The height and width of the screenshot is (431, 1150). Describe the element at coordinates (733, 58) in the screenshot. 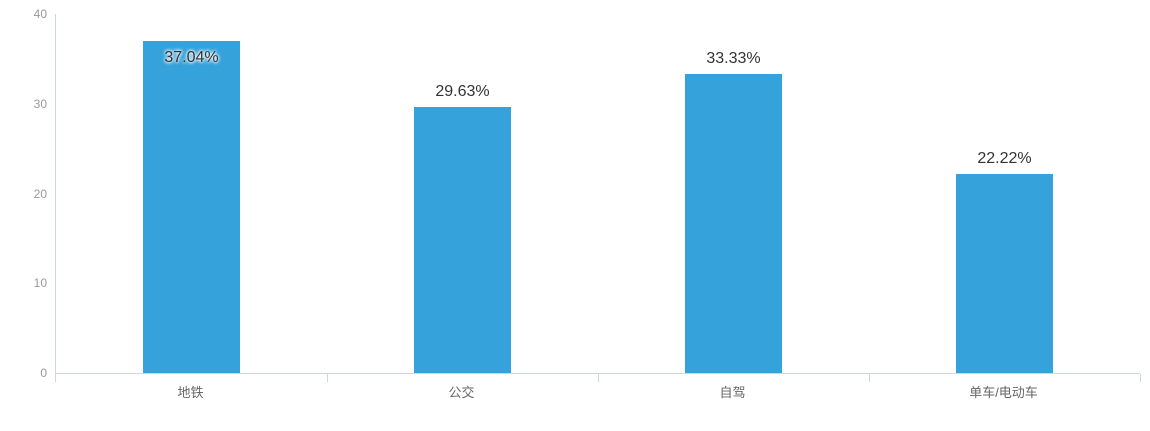

I see `bar-value-label: 33.33%` at that location.